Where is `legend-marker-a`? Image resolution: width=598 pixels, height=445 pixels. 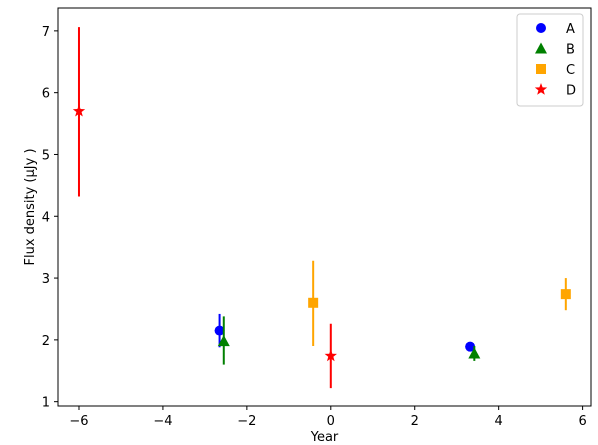 legend-marker-a is located at coordinates (541, 28).